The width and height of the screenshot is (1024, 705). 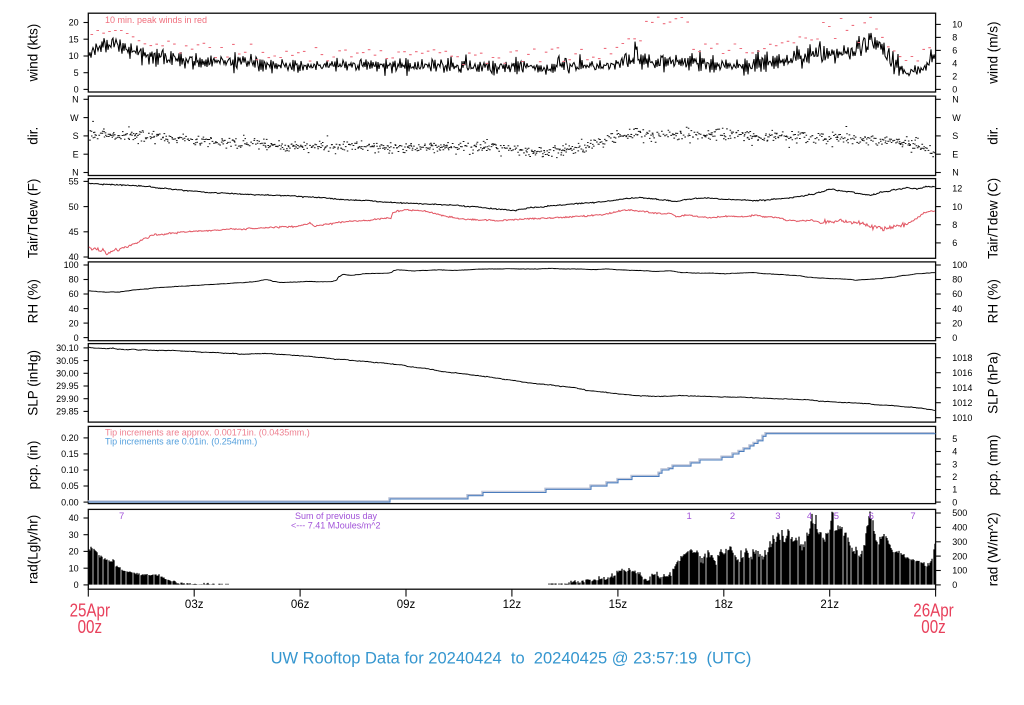 What do you see at coordinates (194, 605) in the screenshot?
I see `svg-text: 03z` at bounding box center [194, 605].